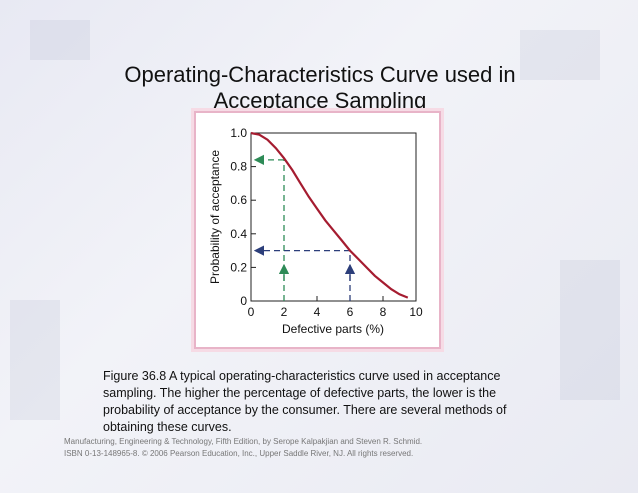  Describe the element at coordinates (243, 217) in the screenshot. I see `y-axis-ticks: 0 0.2 0.4 0.6 0.8 1.0` at that location.